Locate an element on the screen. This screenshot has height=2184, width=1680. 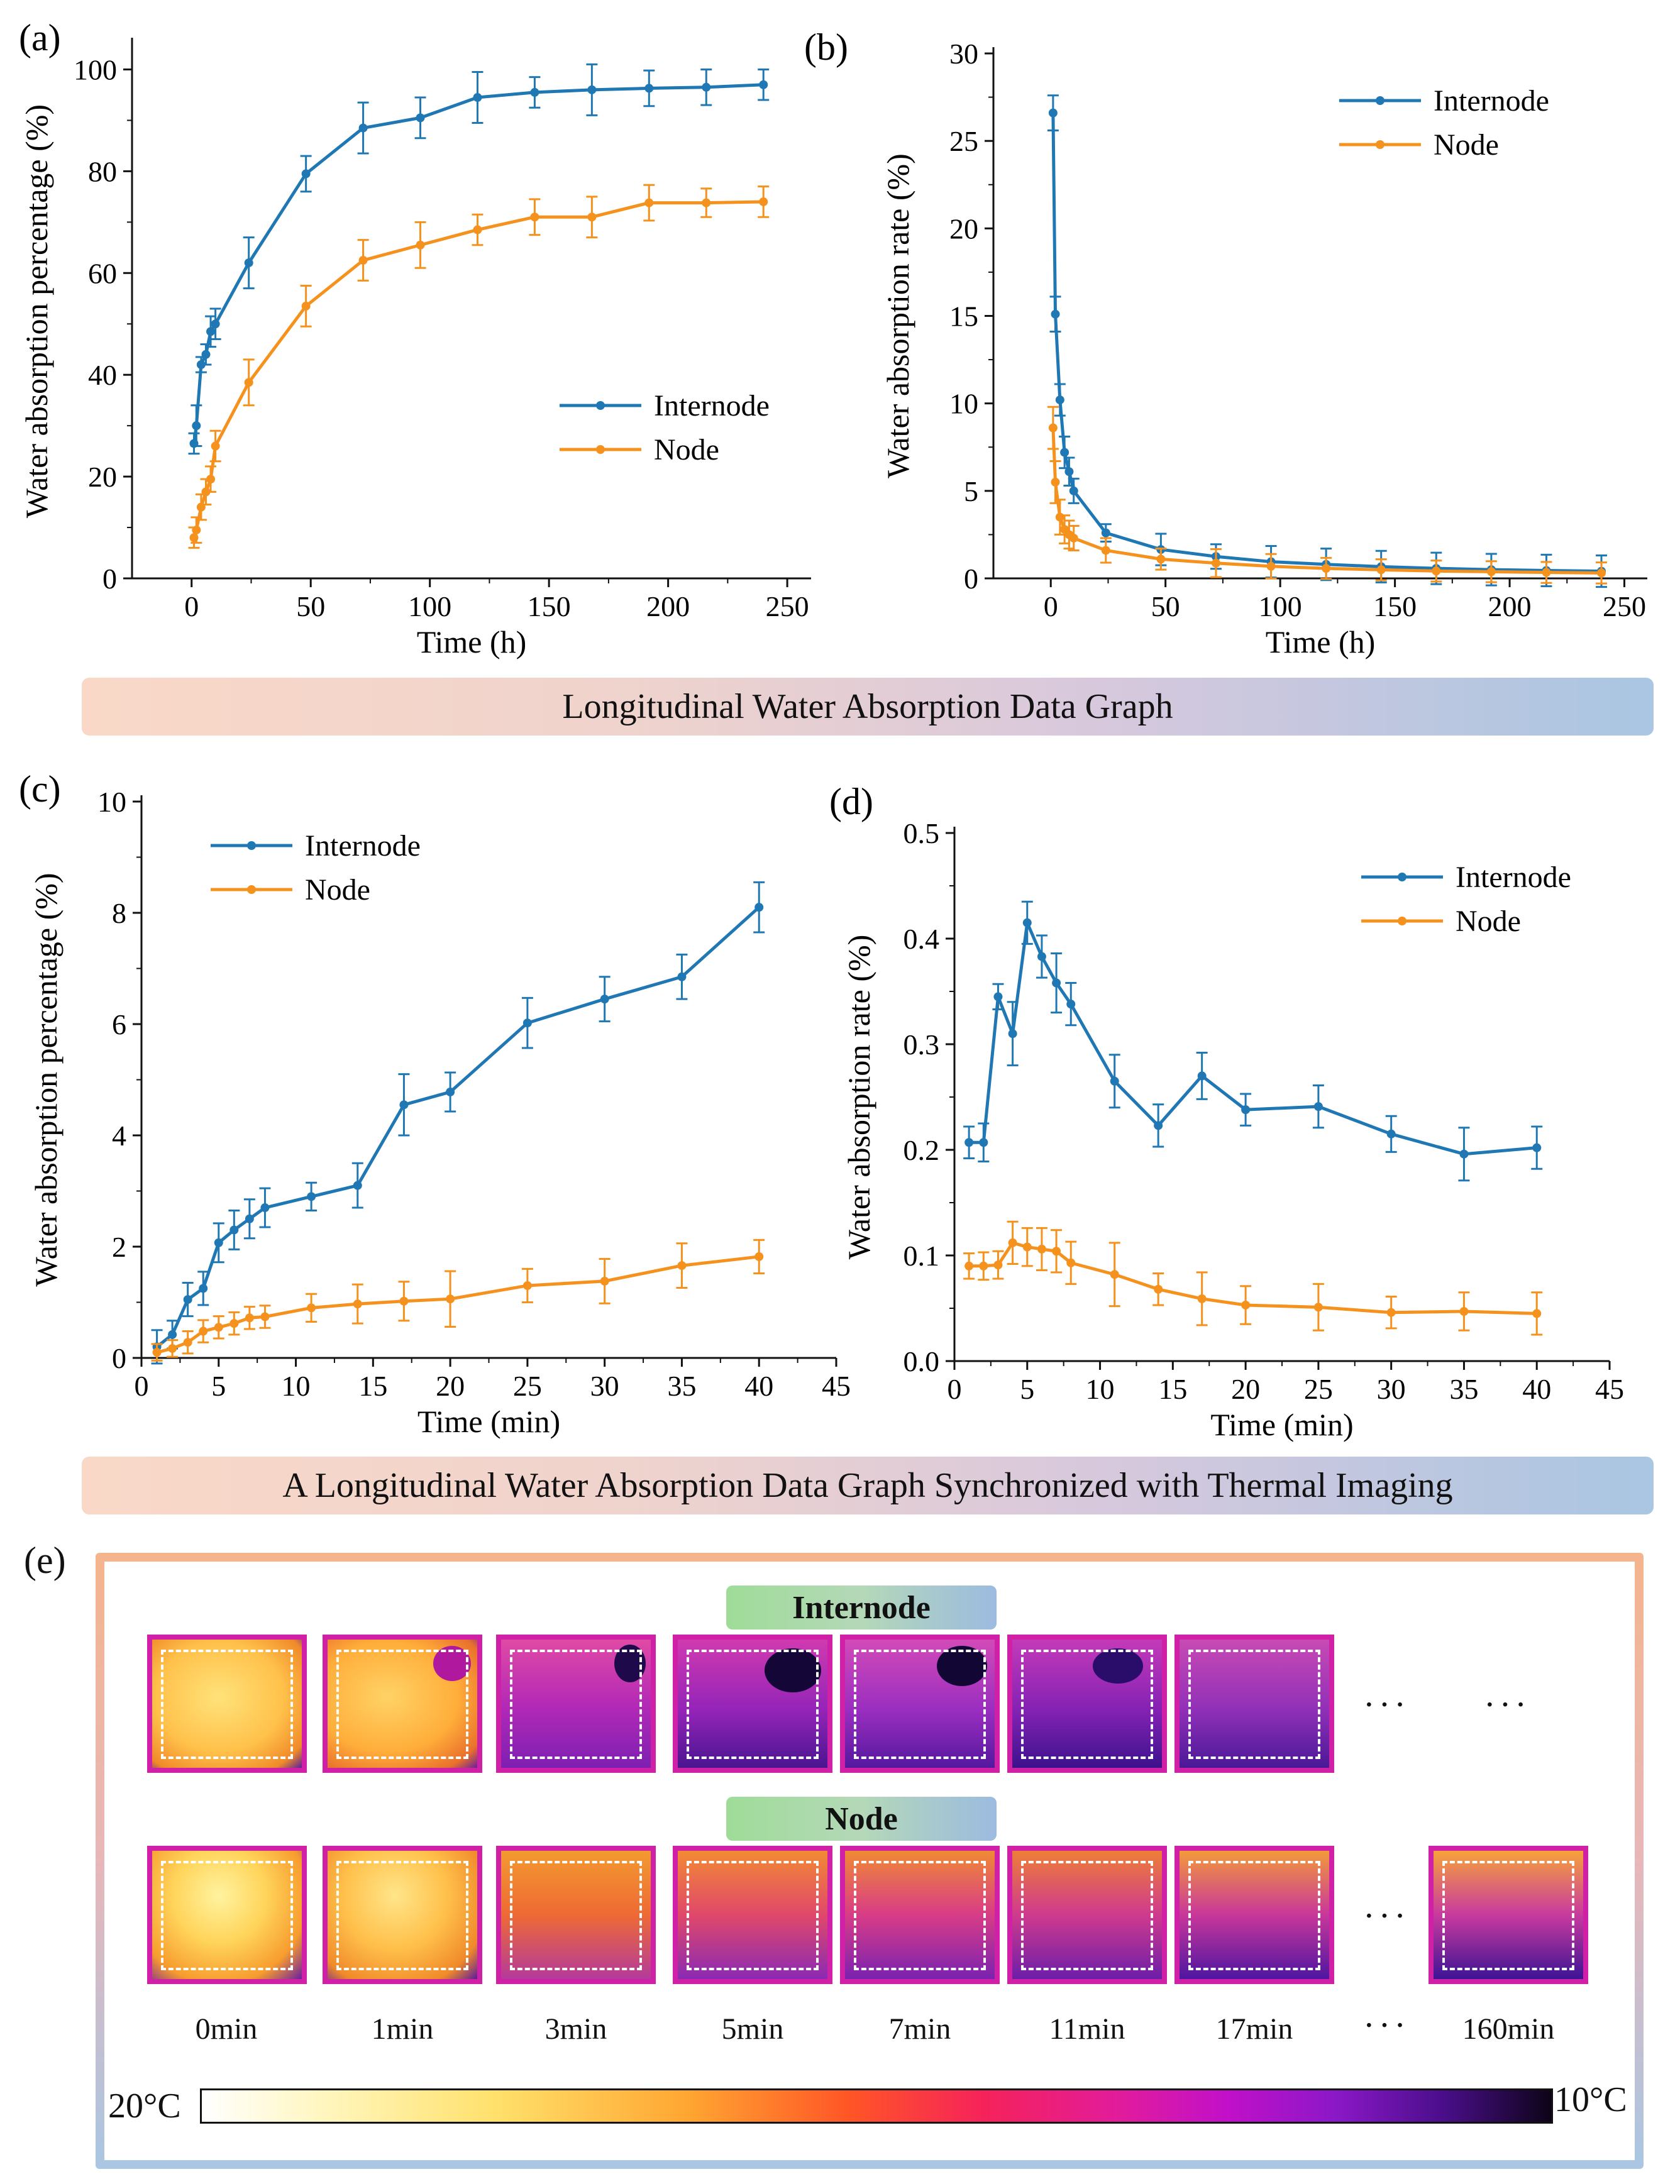
chart-d-y-tick-label: 0.1 is located at coordinates (922, 1256).